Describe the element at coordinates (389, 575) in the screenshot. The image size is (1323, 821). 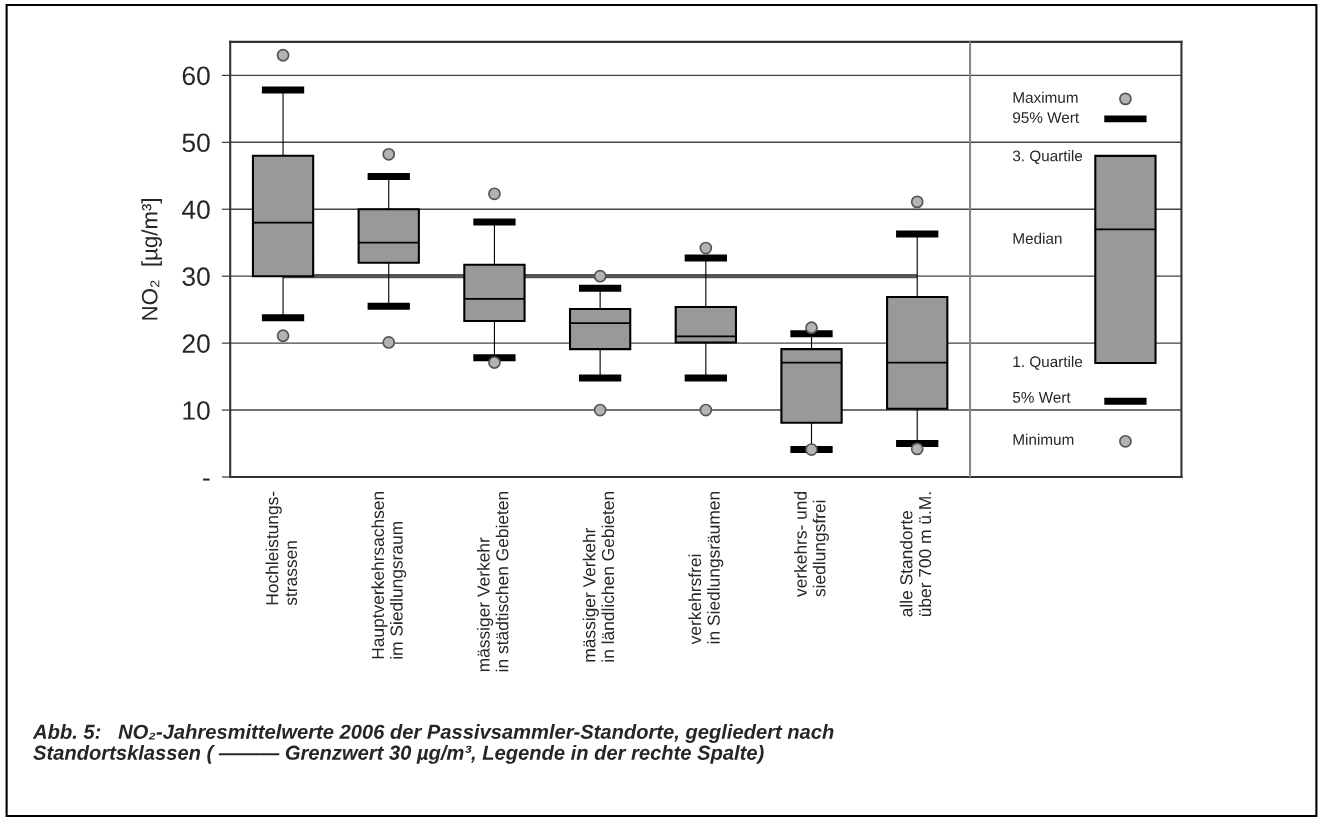
I see `x-tick-label: Hauptverkehrsachsen im Siedlungsraum` at that location.